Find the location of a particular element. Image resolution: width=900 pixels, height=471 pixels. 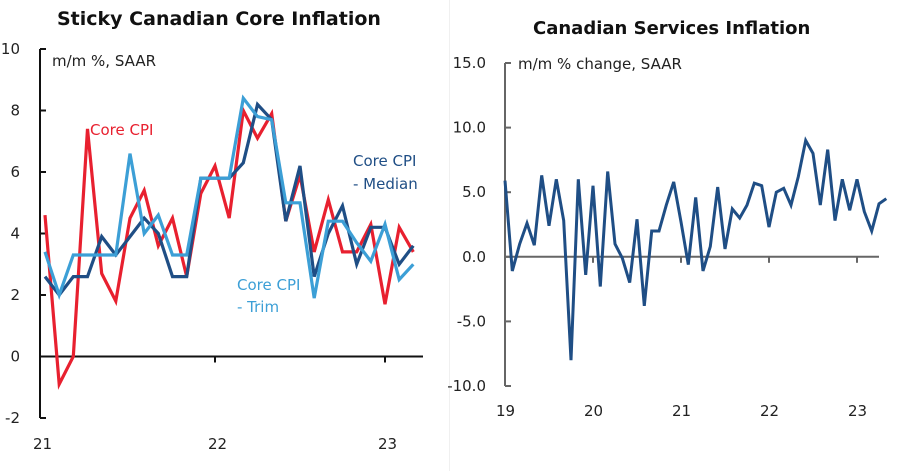

panel-divider is located at coordinates (449, 235).